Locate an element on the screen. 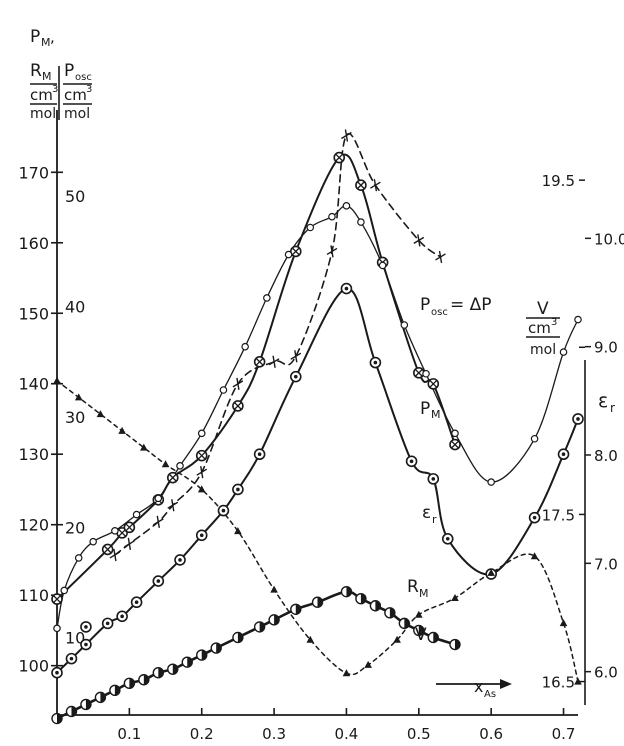 This screenshot has width=624, height=746. pm-axis-label-p: P is located at coordinates (35, 37).